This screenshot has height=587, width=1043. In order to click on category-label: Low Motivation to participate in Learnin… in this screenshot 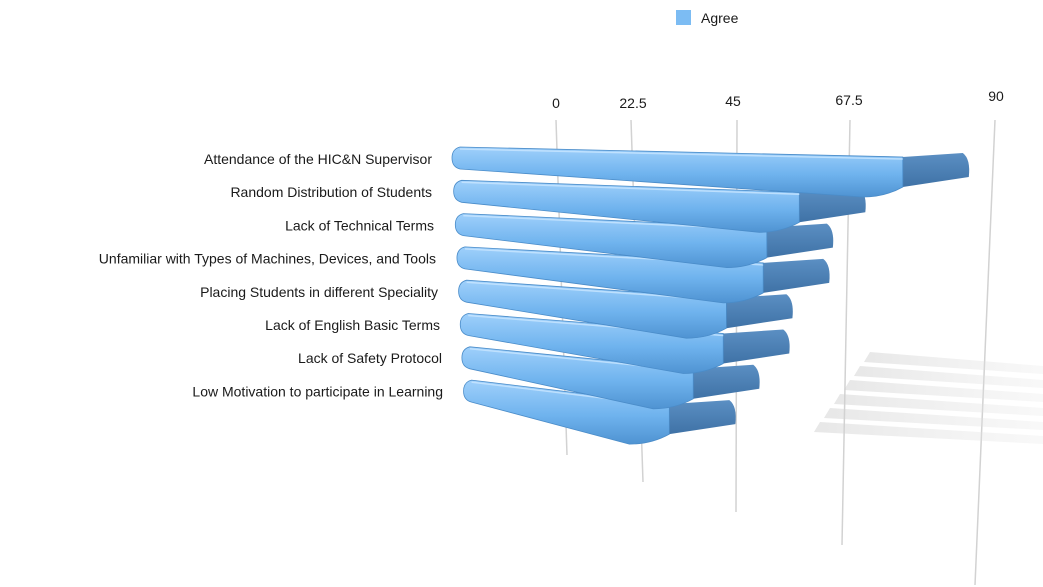, I will do `click(317, 391)`.